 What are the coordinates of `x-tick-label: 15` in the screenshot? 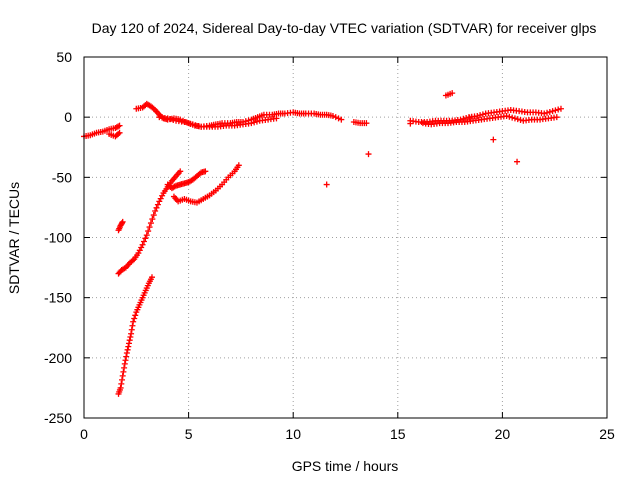 It's located at (398, 434).